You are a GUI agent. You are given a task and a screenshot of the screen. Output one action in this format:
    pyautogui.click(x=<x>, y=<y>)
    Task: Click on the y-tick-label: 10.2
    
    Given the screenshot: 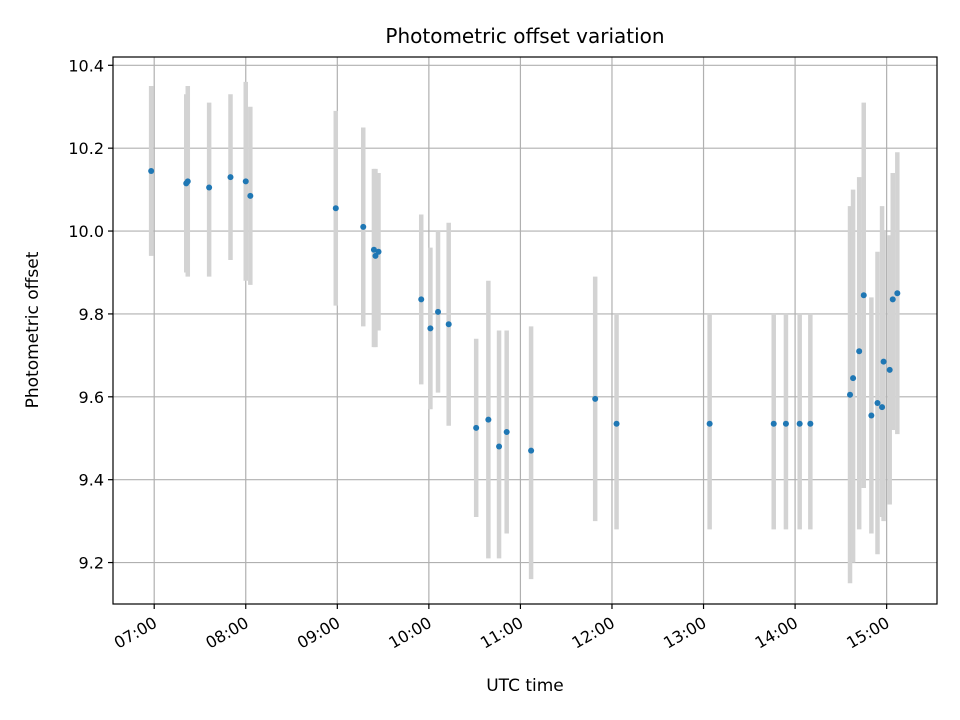 What is the action you would take?
    pyautogui.click(x=86, y=148)
    